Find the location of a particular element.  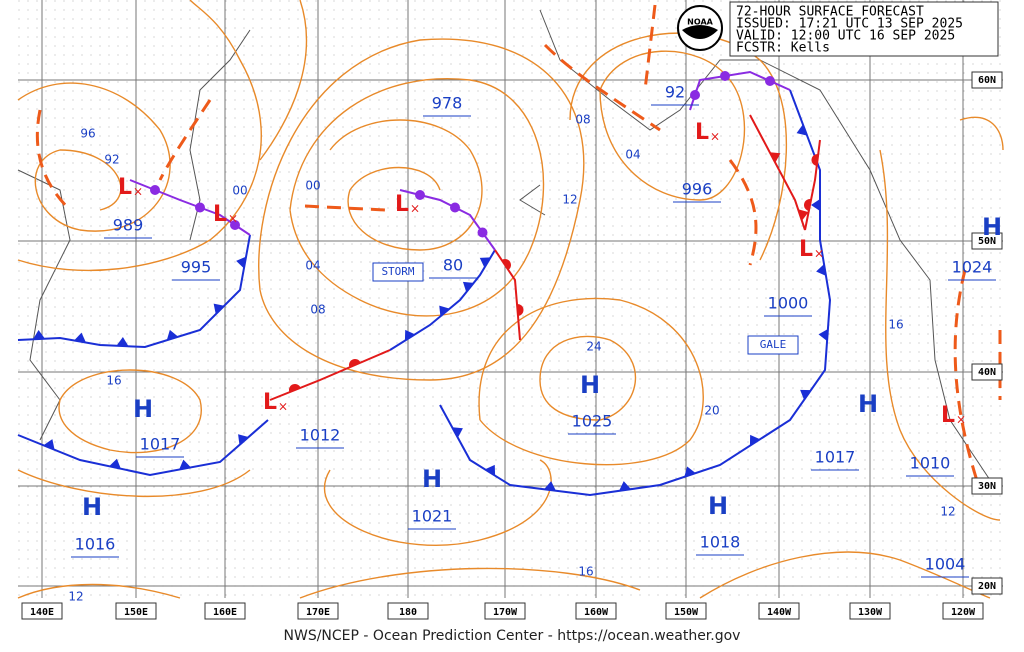

longitude-label: 160E is located at coordinates (225, 612).